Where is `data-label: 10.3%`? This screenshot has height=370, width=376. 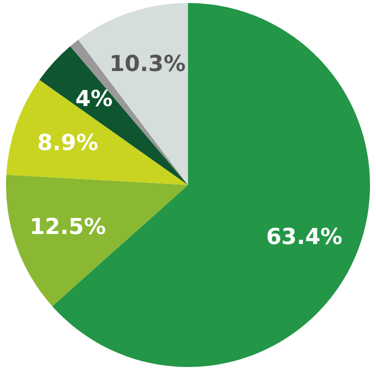 data-label: 10.3% is located at coordinates (147, 65).